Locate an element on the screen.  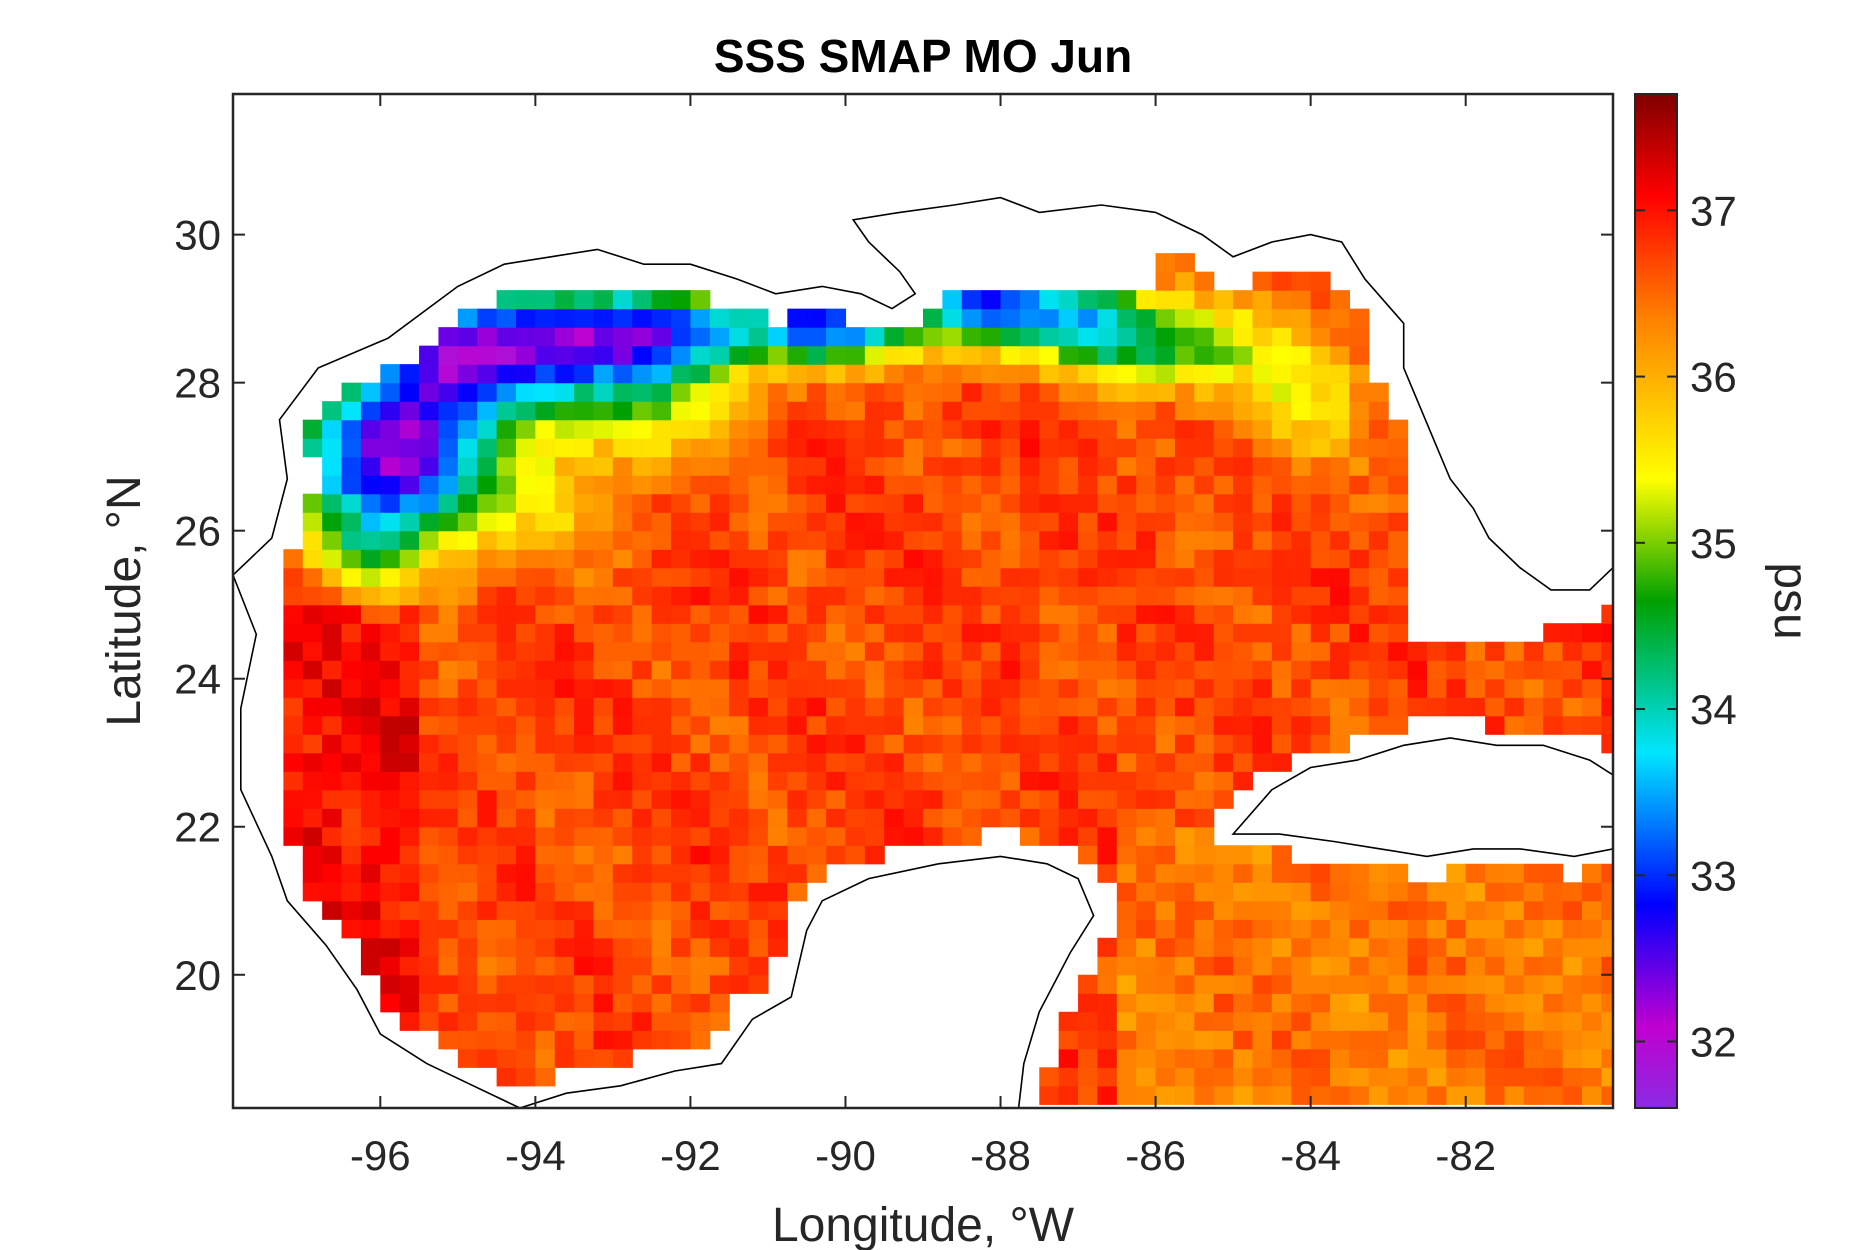
y-tick-label: 30 is located at coordinates (197, 235).